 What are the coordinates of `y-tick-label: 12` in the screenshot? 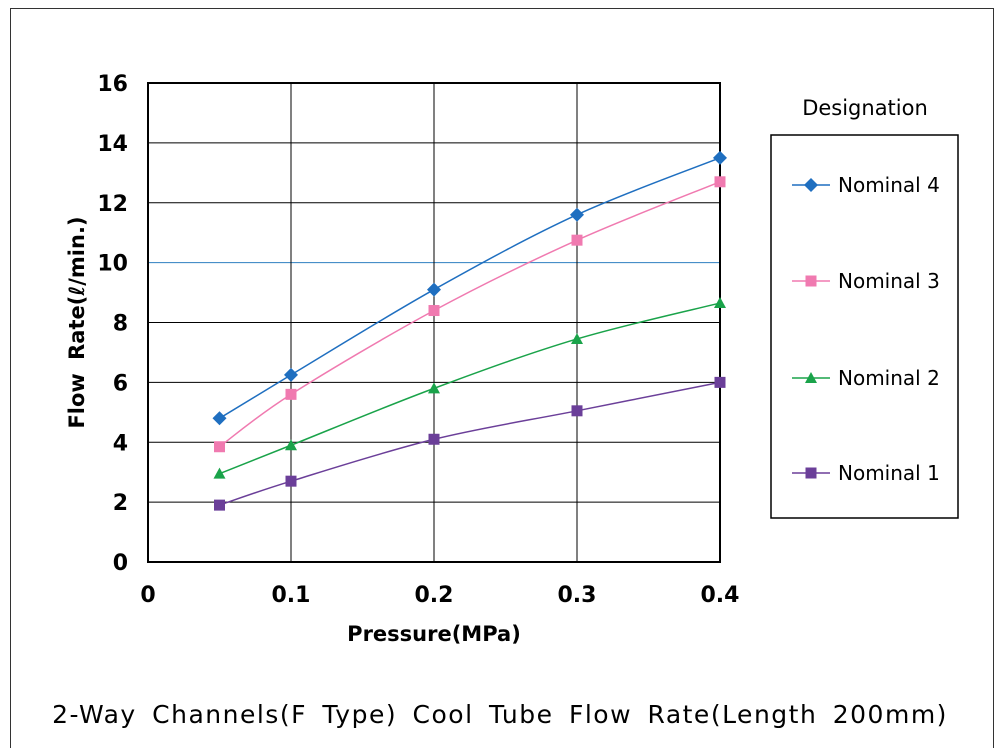 It's located at (112, 204).